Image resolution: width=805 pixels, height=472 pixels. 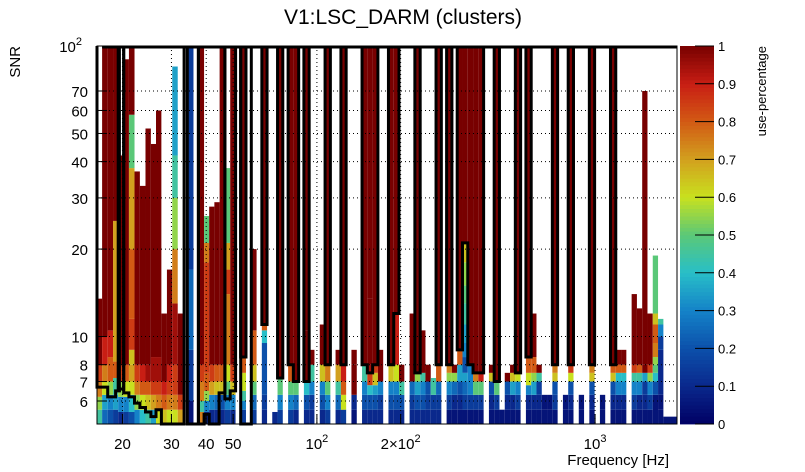 What do you see at coordinates (79, 163) in the screenshot?
I see `y-tick-label: 40` at bounding box center [79, 163].